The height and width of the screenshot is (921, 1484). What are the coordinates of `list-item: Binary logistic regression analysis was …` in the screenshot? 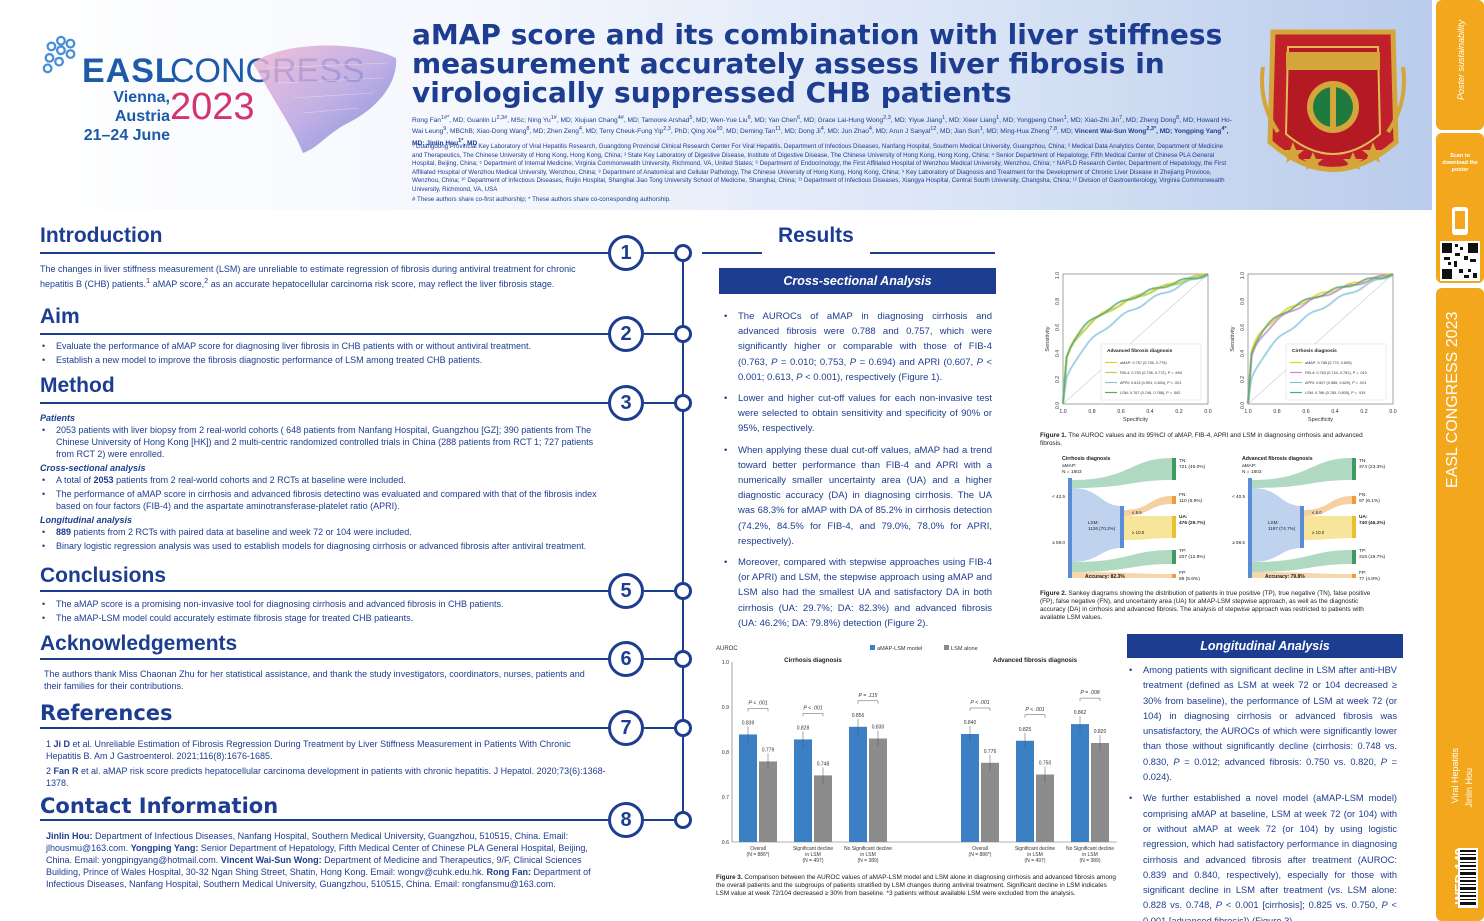 It's located at (322, 546).